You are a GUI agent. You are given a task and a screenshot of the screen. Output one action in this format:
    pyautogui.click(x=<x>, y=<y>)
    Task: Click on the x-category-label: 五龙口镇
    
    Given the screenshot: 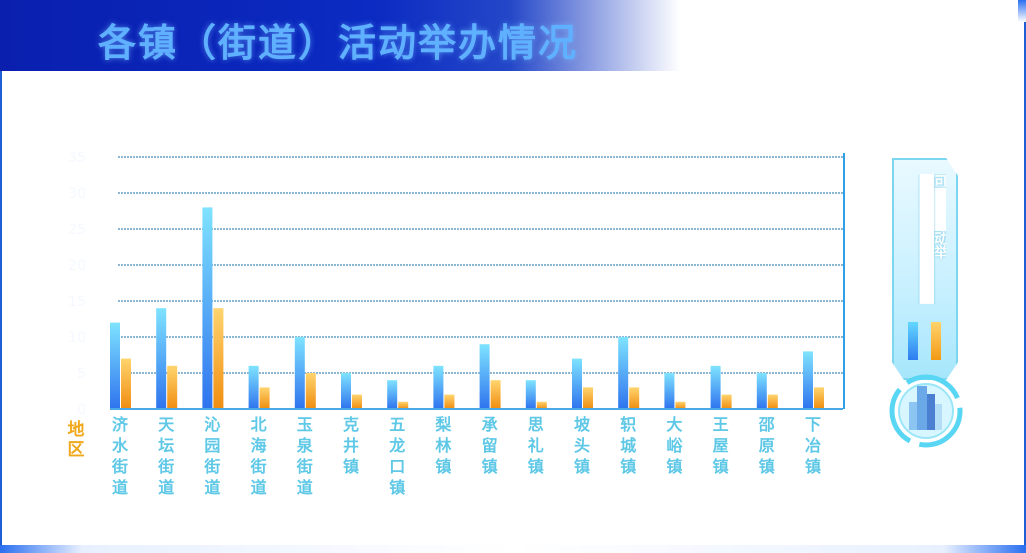 What is the action you would take?
    pyautogui.click(x=396, y=456)
    